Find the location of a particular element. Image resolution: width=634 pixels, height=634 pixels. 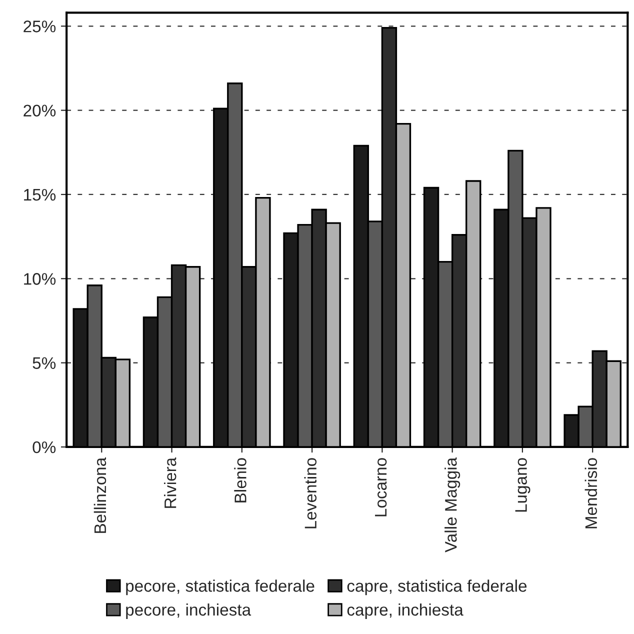

y-tick-label: 25% is located at coordinates (40, 26).